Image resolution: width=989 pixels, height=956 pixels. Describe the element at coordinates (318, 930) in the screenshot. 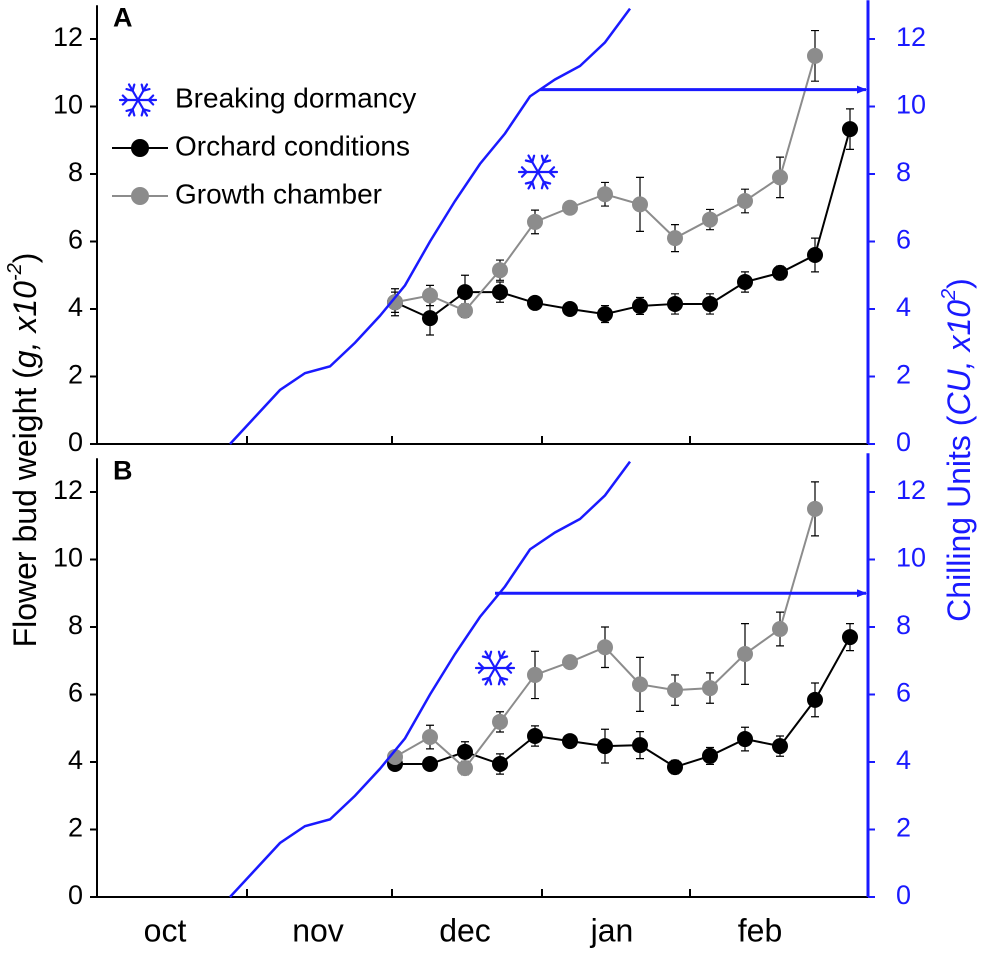

I see `x-tick-label: nov` at that location.